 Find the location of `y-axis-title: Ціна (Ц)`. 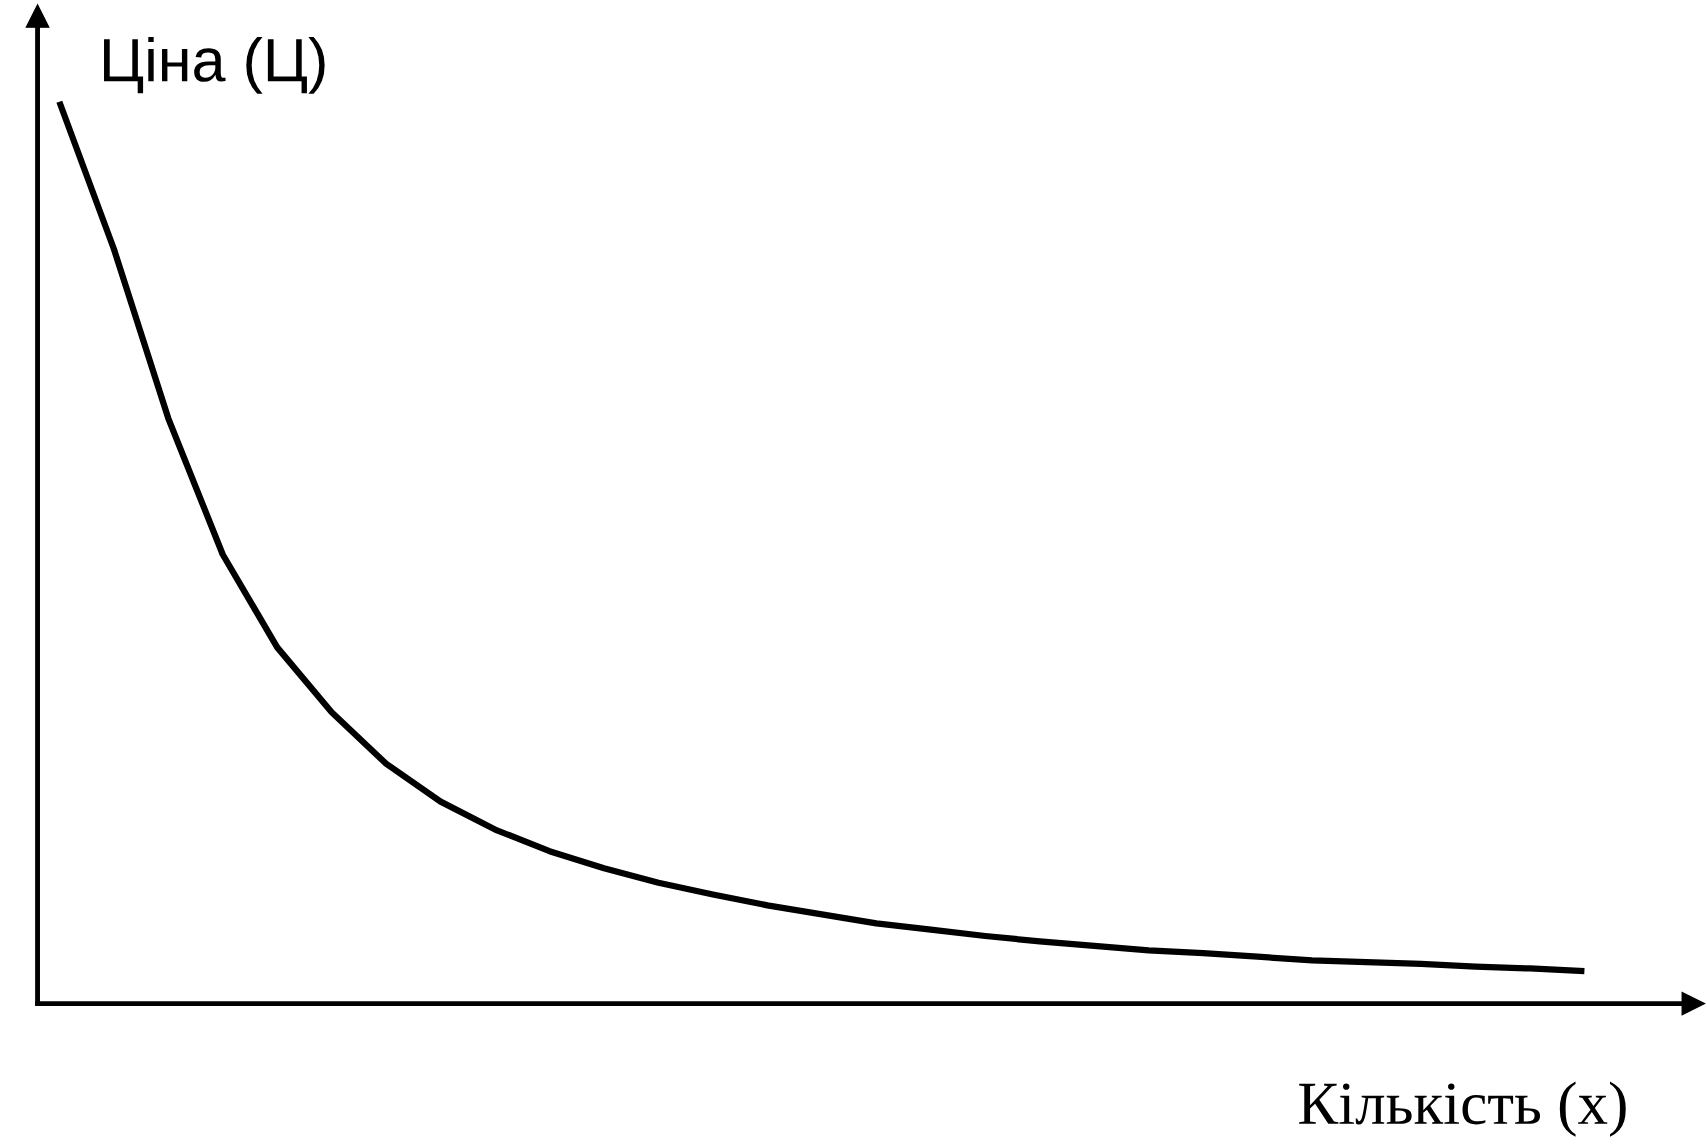

y-axis-title: Ціна (Ц) is located at coordinates (214, 65).